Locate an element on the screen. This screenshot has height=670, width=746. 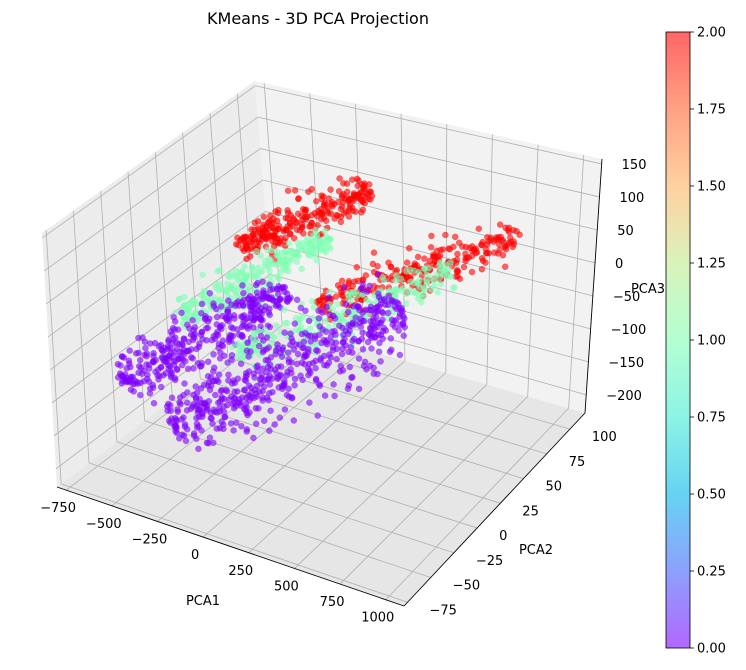
y-tick-label: 25 is located at coordinates (530, 511).